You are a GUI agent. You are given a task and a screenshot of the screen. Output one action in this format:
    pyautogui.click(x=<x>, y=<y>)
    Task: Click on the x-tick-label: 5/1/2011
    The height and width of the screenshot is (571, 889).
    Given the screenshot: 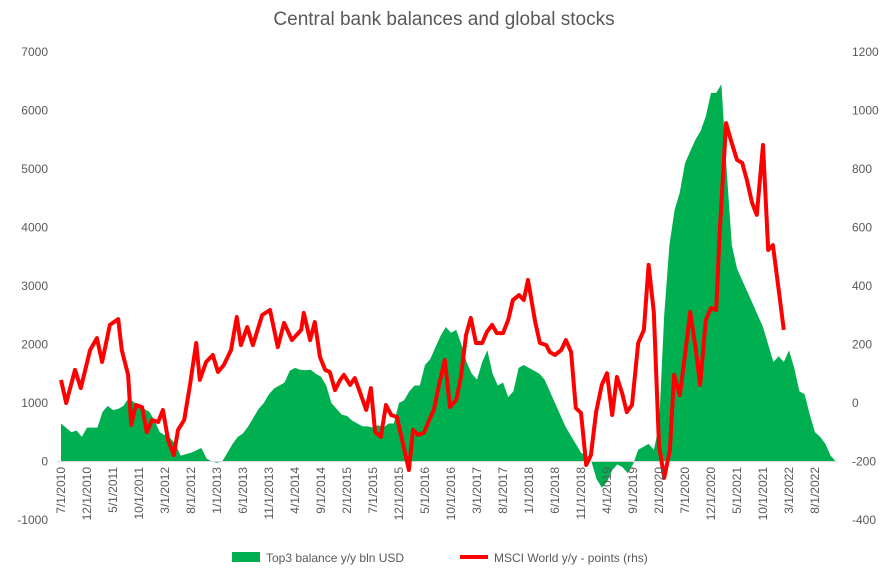 What is the action you would take?
    pyautogui.click(x=113, y=490)
    